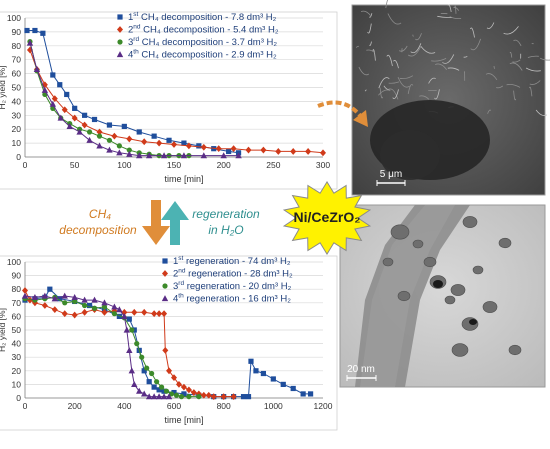 This screenshot has height=449, width=550. Describe the element at coordinates (75, 165) in the screenshot. I see `x-tick-label: 50` at that location.